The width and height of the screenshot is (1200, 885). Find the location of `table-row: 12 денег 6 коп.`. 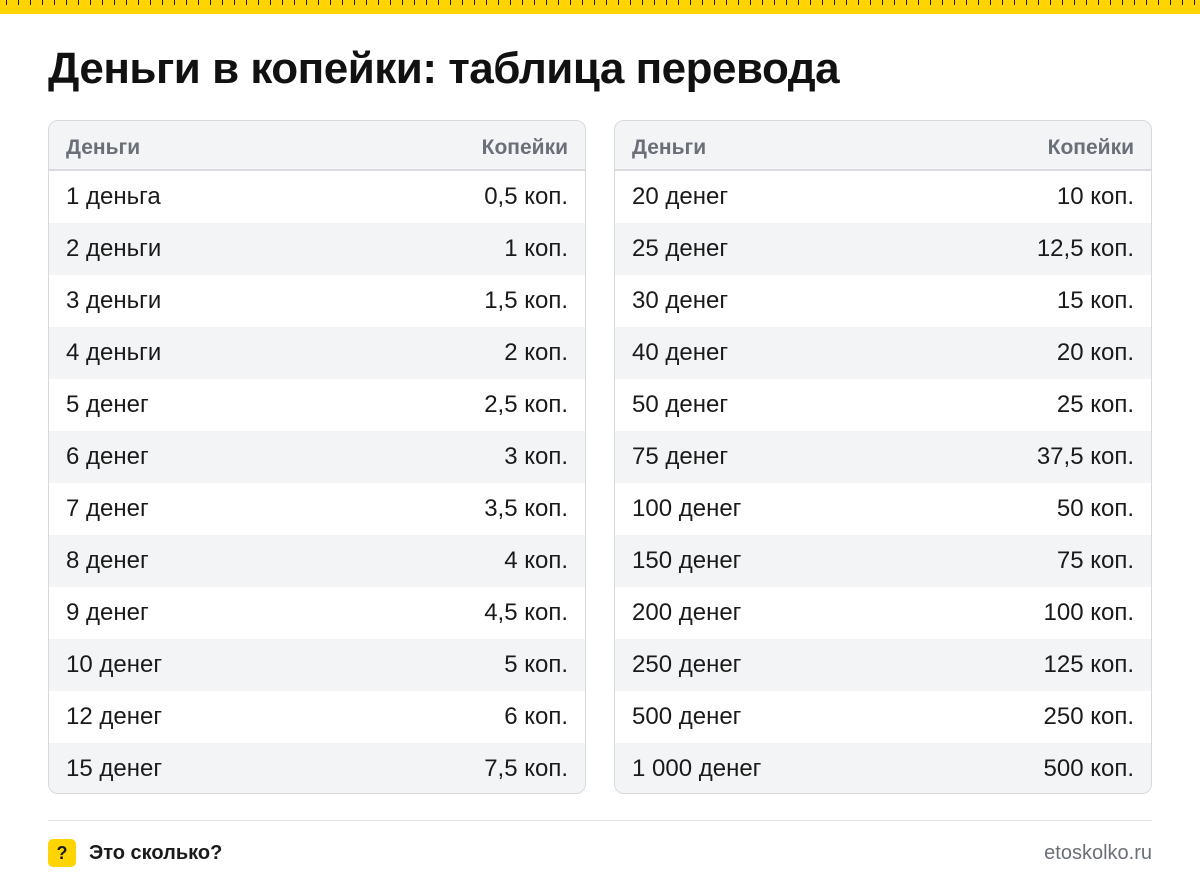

table-row: 12 денег 6 коп. is located at coordinates (317, 717).